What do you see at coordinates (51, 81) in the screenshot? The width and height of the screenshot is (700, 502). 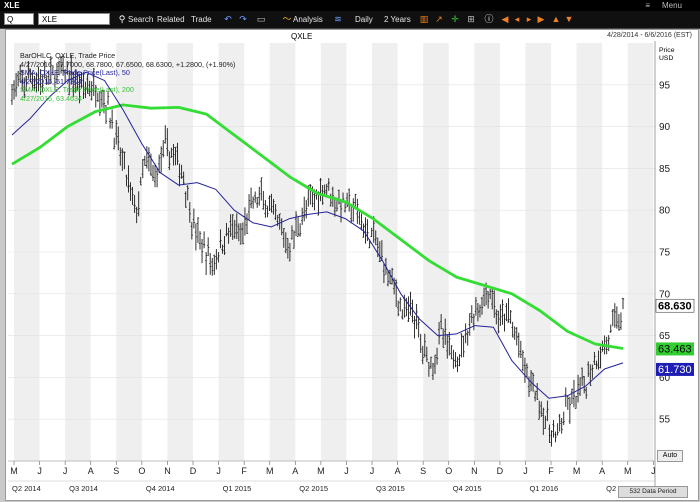 I see `legend-sma50-values: 4/27/2016, 61.7304` at bounding box center [51, 81].